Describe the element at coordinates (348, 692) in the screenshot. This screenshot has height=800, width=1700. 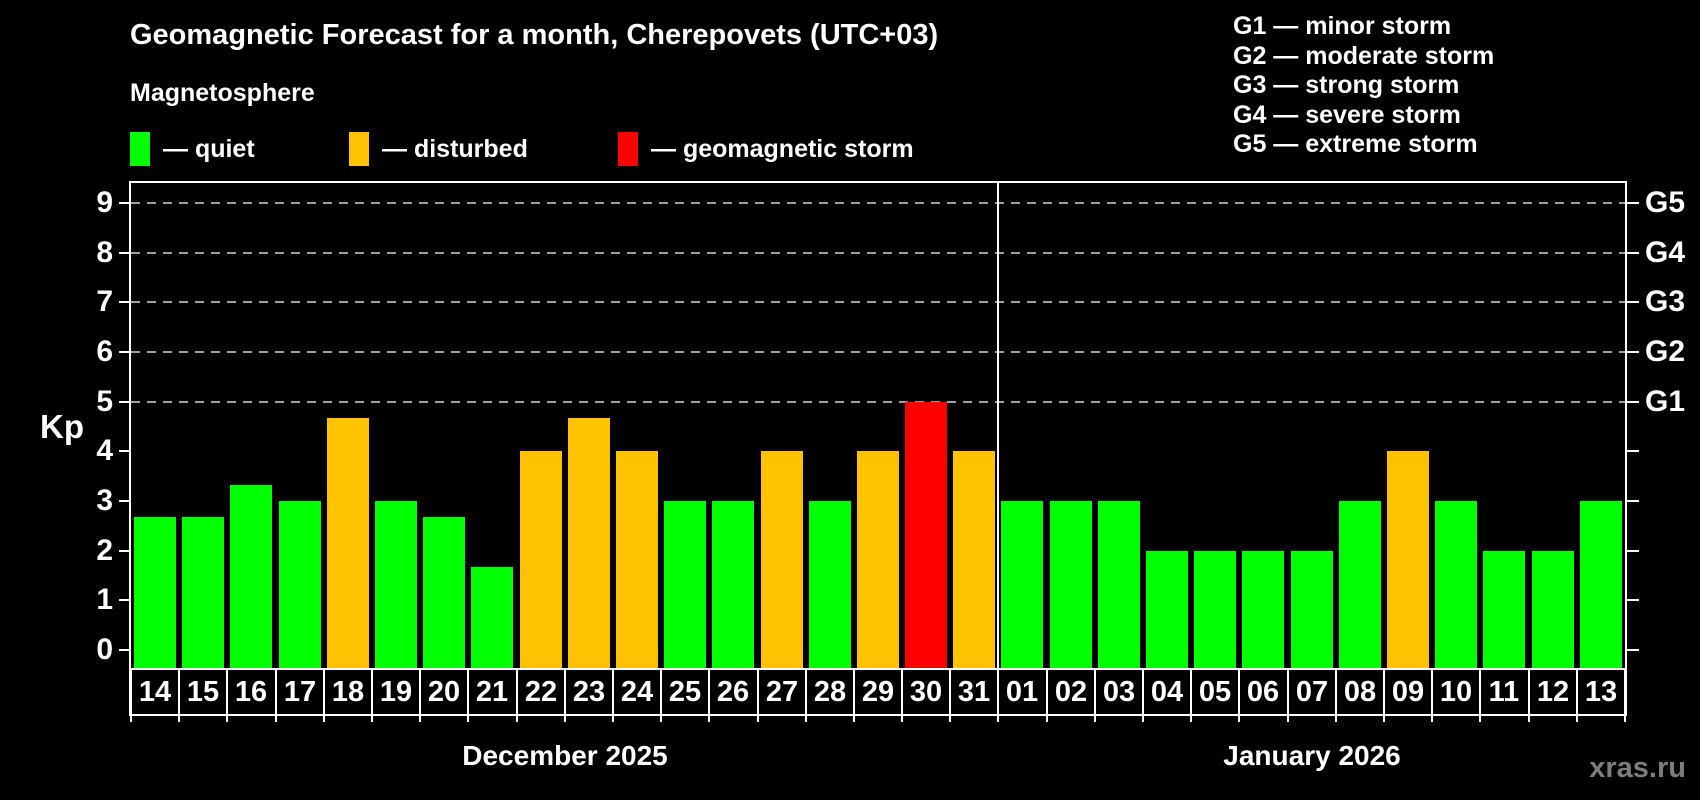
I see `date-label: 18` at that location.